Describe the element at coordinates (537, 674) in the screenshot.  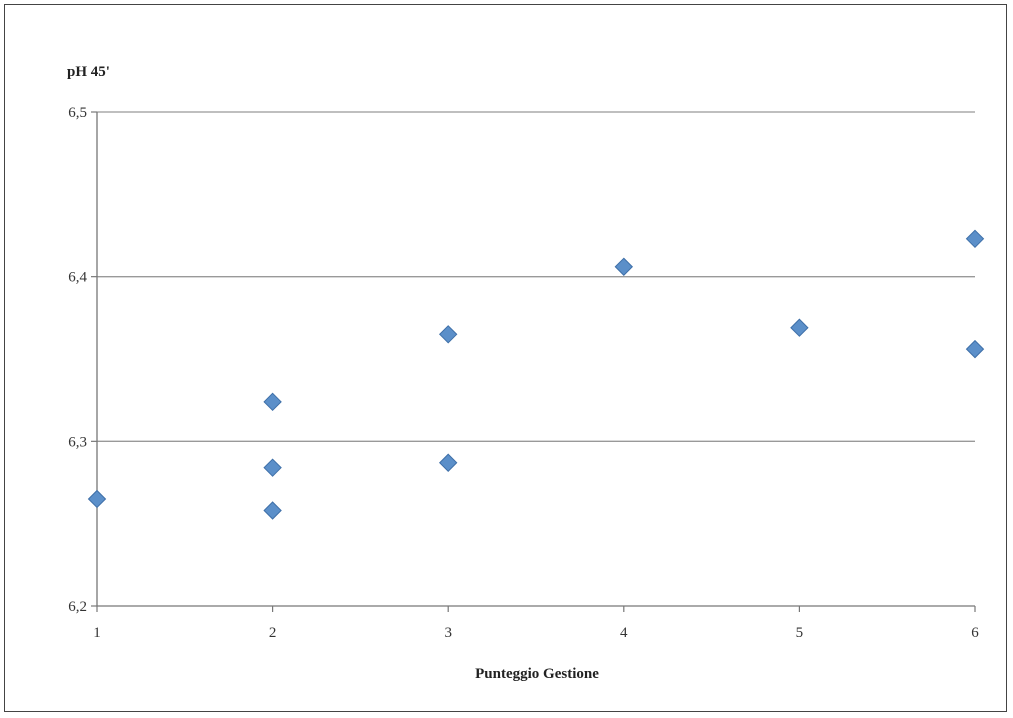
I see `x-axis-title: Punteggio Gestione` at that location.